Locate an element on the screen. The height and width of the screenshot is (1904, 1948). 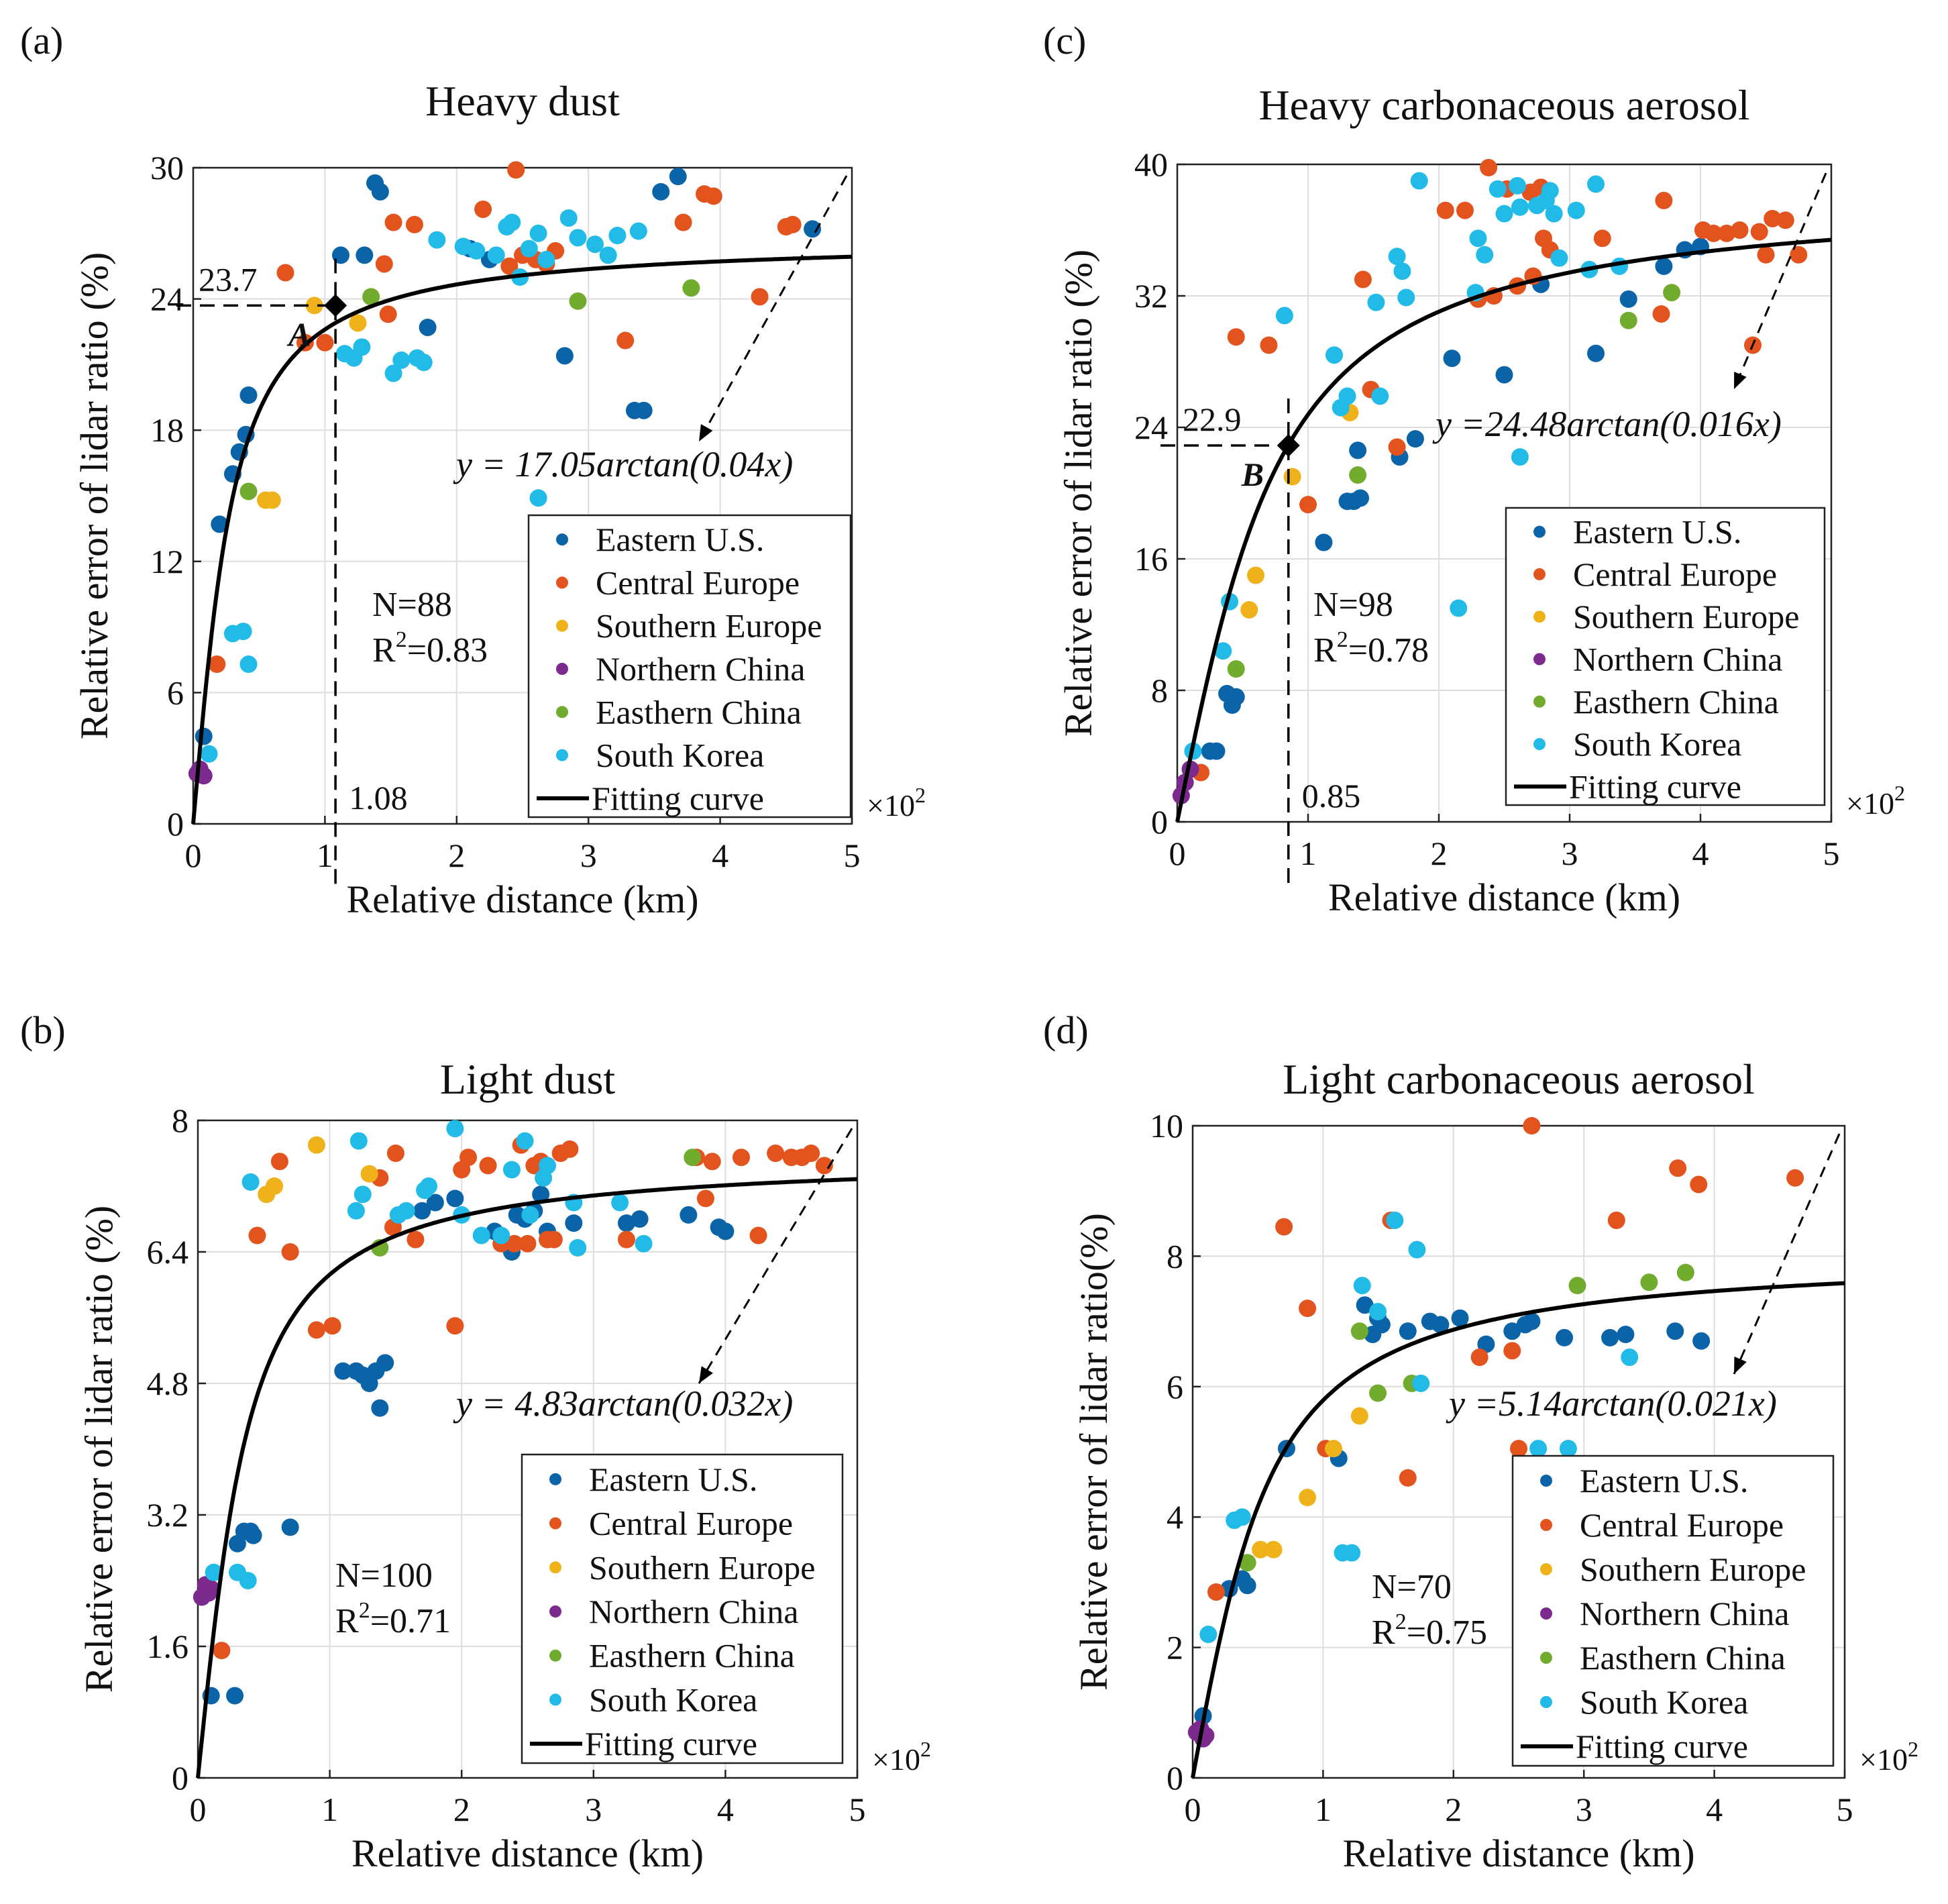
legend-marker-eastern-u-s is located at coordinates (1546, 1481).